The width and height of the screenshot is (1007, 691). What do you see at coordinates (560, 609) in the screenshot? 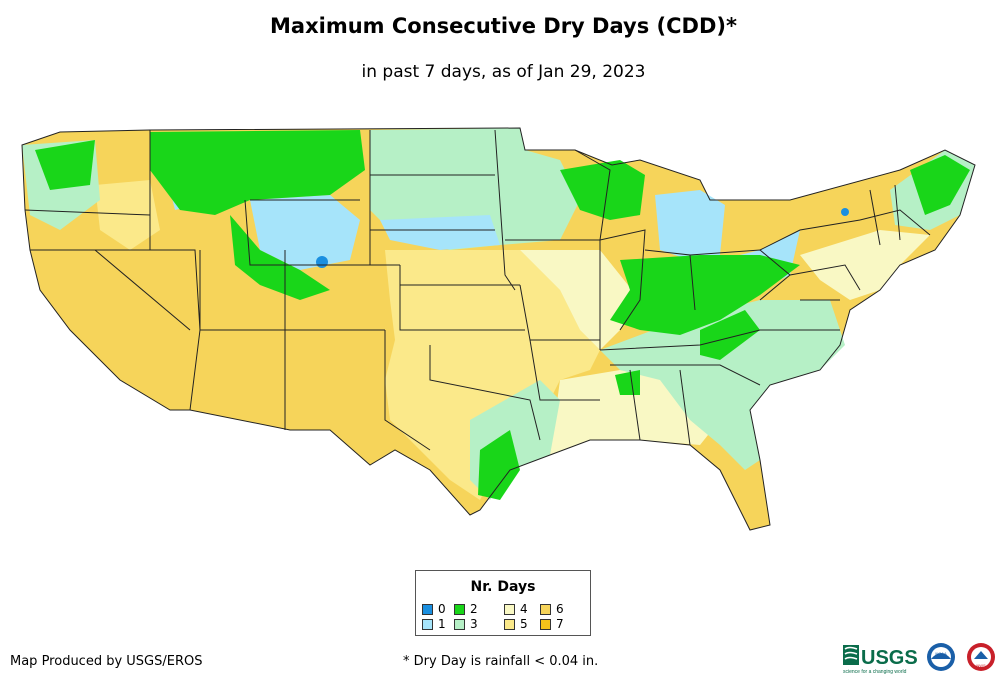
I see `legend-label-6: 6` at bounding box center [560, 609].